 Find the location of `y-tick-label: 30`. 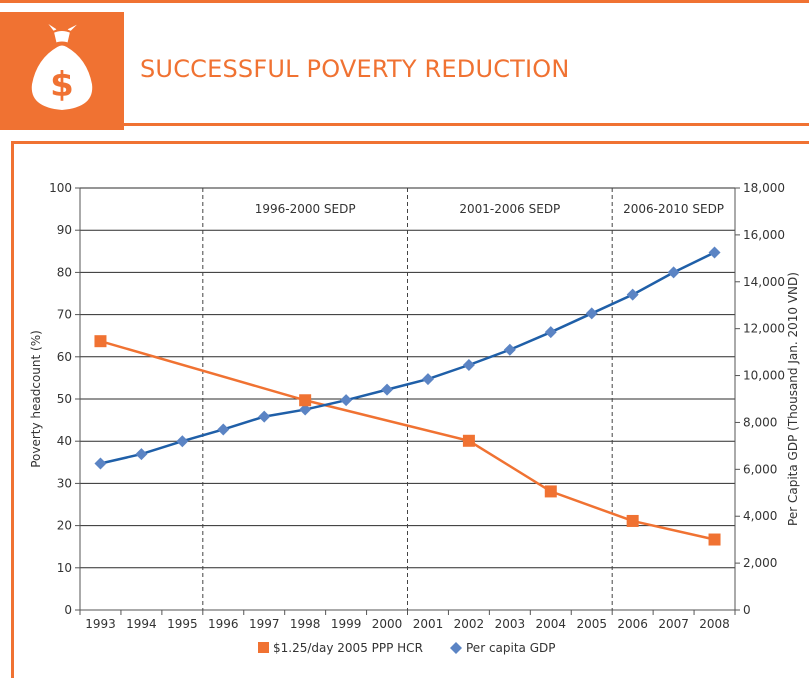

y-tick-label: 30 is located at coordinates (64, 483).